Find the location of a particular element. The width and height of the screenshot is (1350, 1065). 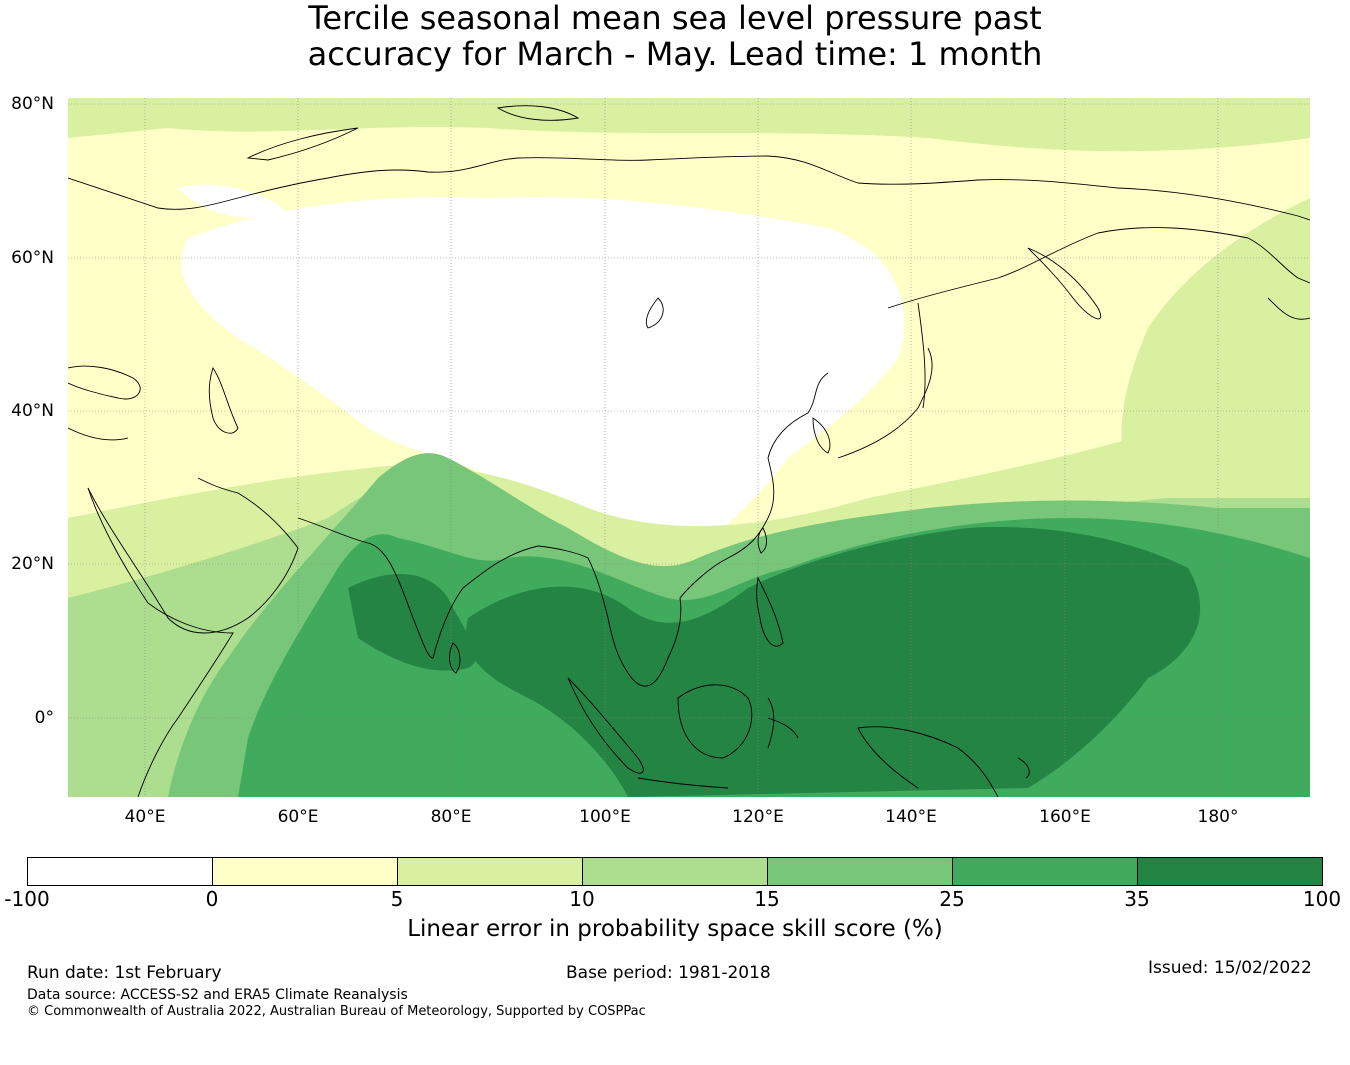

coast-okhotsk is located at coordinates (1068, 268).